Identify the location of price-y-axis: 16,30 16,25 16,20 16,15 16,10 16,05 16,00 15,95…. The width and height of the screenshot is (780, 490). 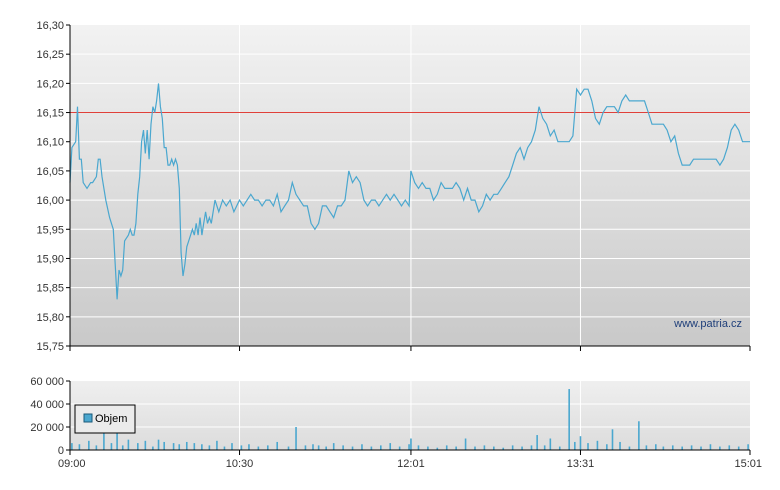
(53, 186).